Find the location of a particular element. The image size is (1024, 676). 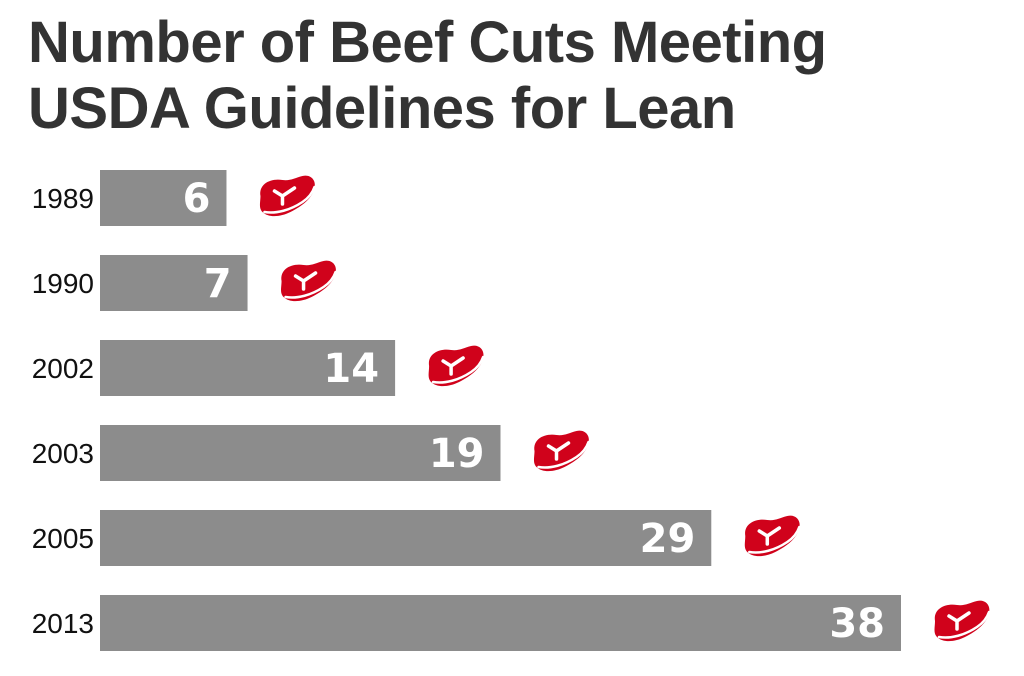

chart-title-line-2: USDA Guidelines for Lean is located at coordinates (382, 108).